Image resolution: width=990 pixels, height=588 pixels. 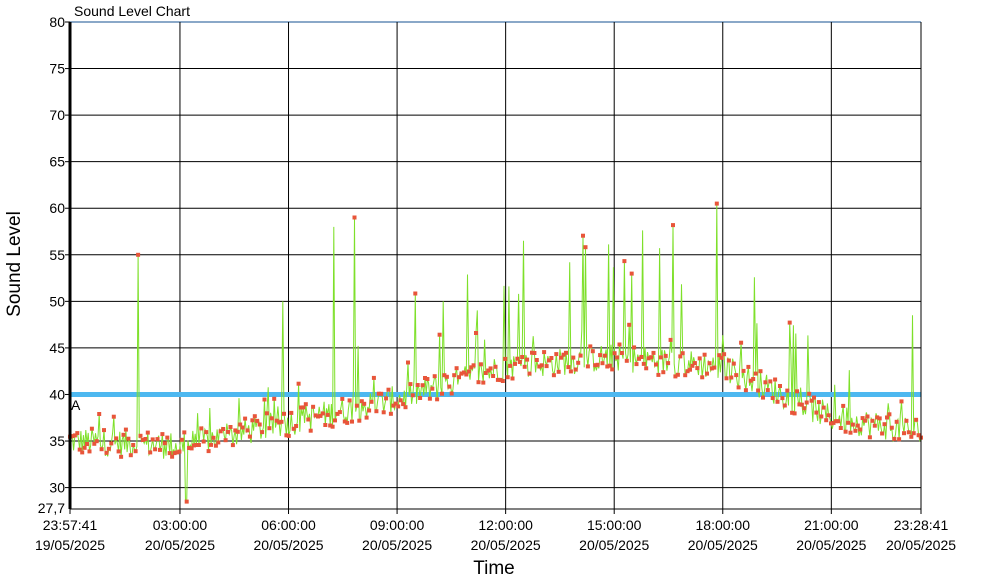 What do you see at coordinates (57, 22) in the screenshot?
I see `y-tick-label: 80` at bounding box center [57, 22].